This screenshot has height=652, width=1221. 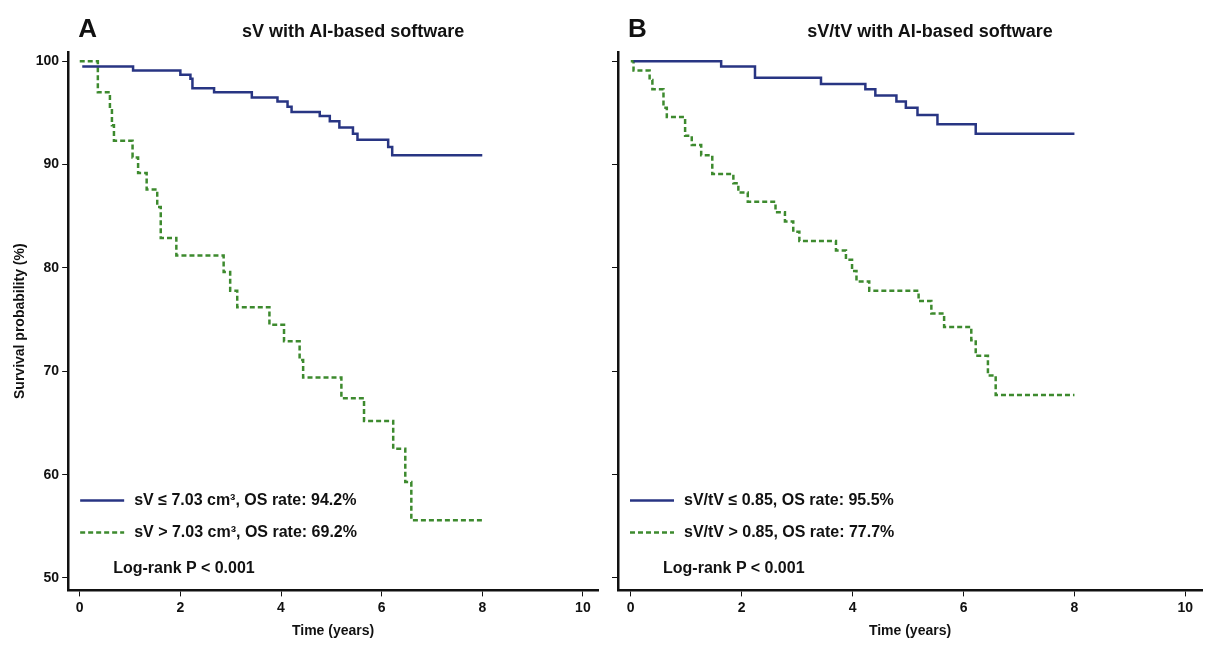 What do you see at coordinates (51, 370) in the screenshot?
I see `y-tick-label: 70` at bounding box center [51, 370].